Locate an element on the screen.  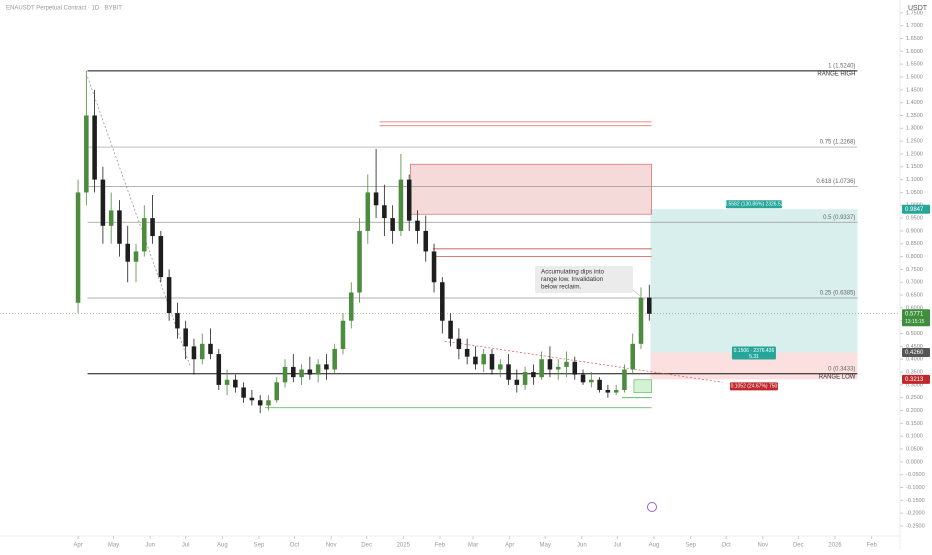
annotation-text: below reclaim. is located at coordinates (561, 287).